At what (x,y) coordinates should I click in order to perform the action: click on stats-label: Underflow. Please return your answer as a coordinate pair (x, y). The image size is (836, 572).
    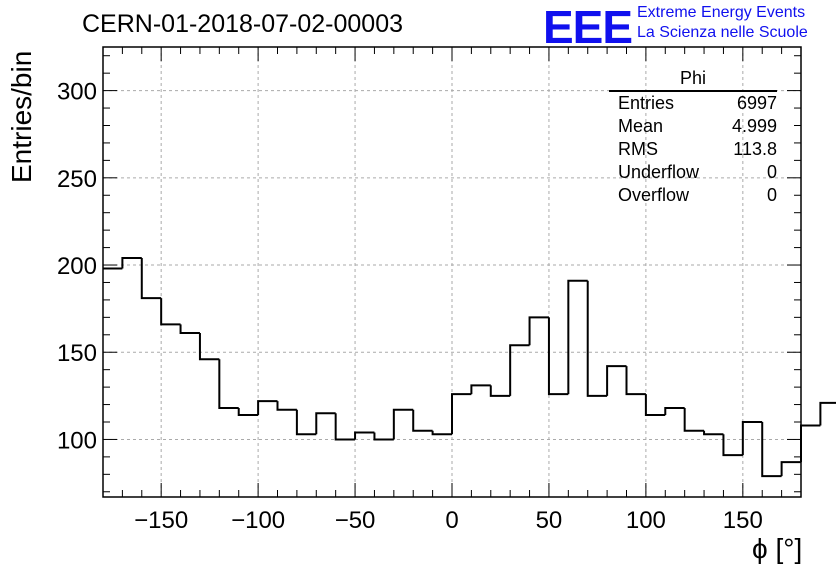
    Looking at the image, I should click on (659, 172).